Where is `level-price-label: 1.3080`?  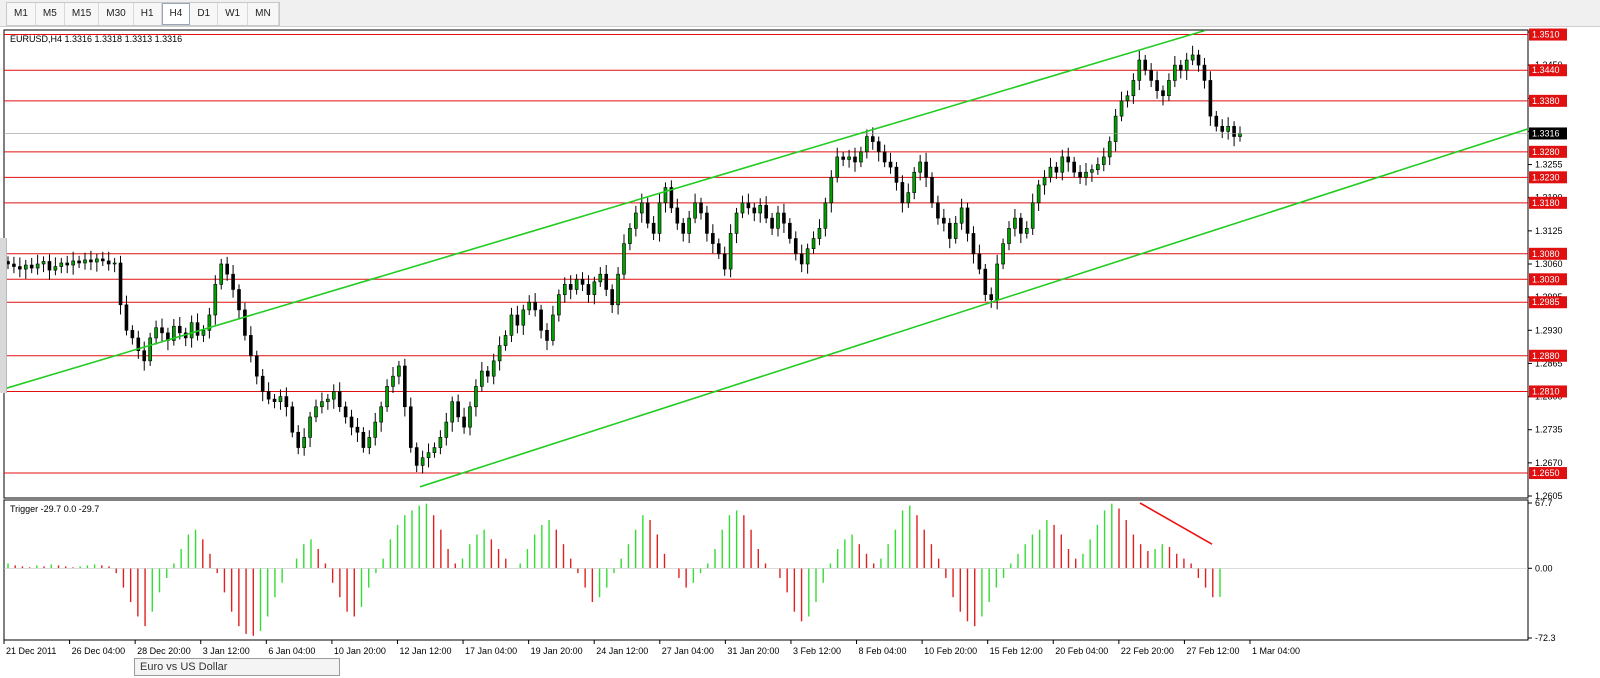
level-price-label: 1.3080 is located at coordinates (1546, 254).